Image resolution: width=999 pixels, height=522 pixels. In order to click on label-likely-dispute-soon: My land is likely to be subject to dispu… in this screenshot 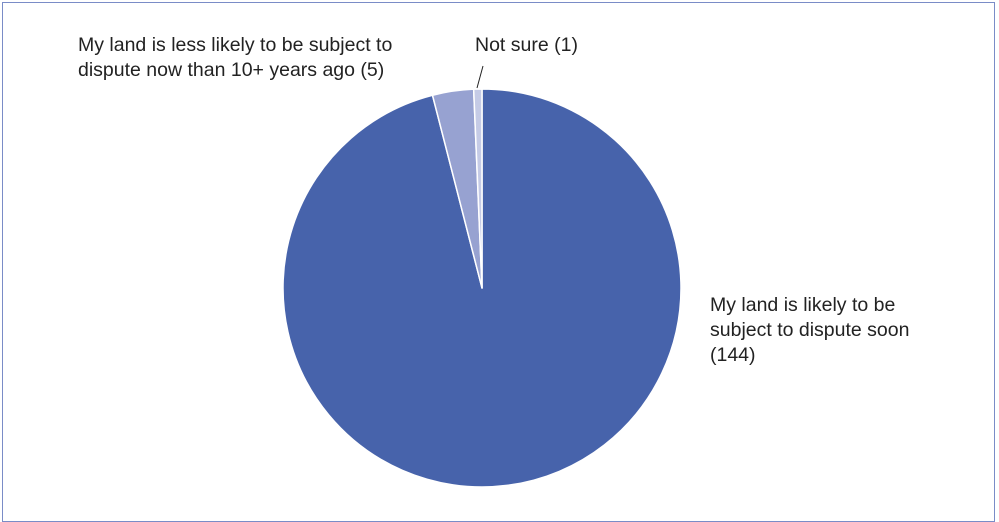, I will do `click(812, 330)`.